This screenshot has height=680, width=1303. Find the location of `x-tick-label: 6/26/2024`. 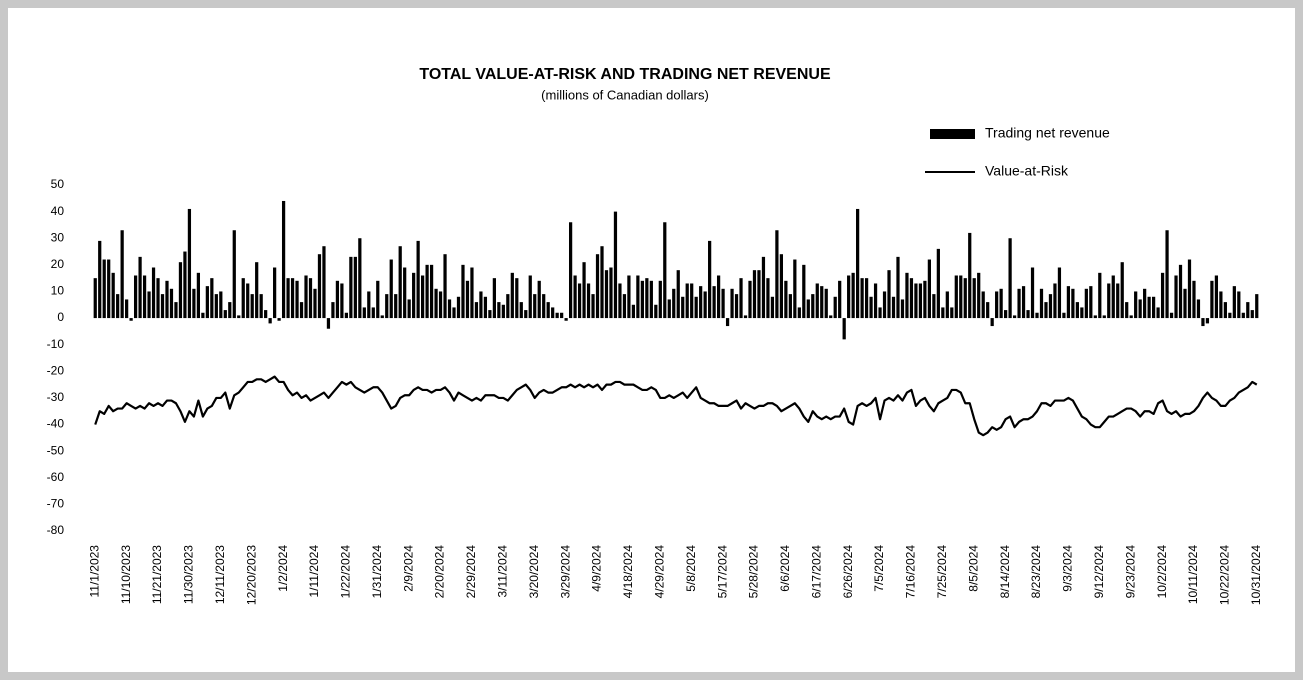

x-tick-label: 6/26/2024 is located at coordinates (848, 572).